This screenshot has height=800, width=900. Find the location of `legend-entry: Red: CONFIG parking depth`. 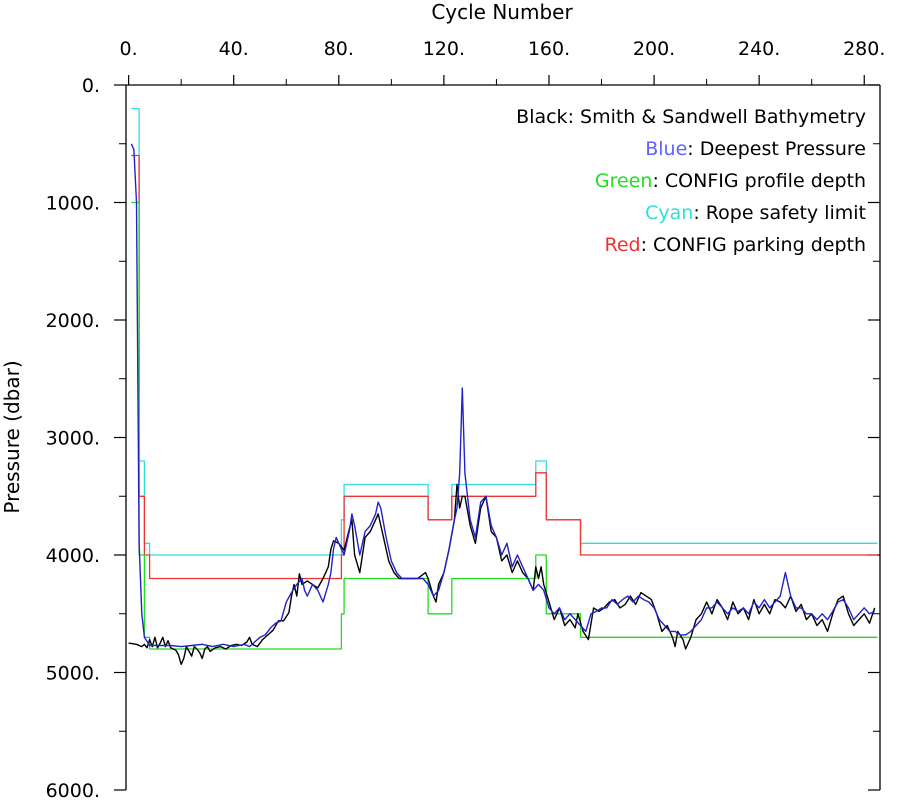

legend-entry: Red: CONFIG parking depth is located at coordinates (735, 245).